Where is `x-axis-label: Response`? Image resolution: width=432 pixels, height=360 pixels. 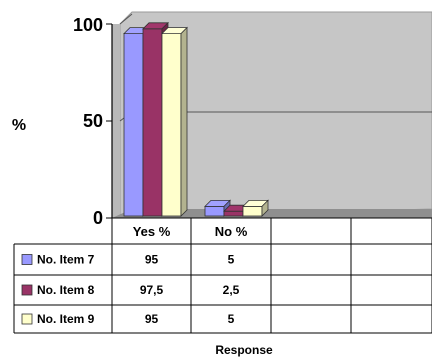
x-axis-label: Response is located at coordinates (244, 350).